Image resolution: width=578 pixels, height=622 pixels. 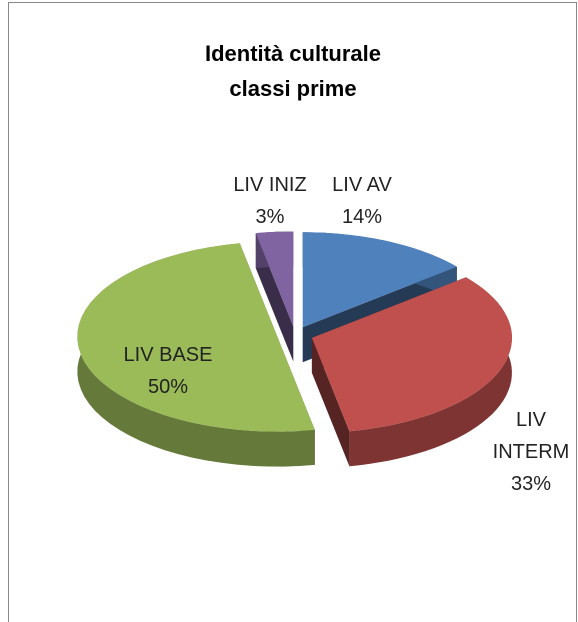 I want to click on data-label: LIV INIZ 3%, so click(x=270, y=201).